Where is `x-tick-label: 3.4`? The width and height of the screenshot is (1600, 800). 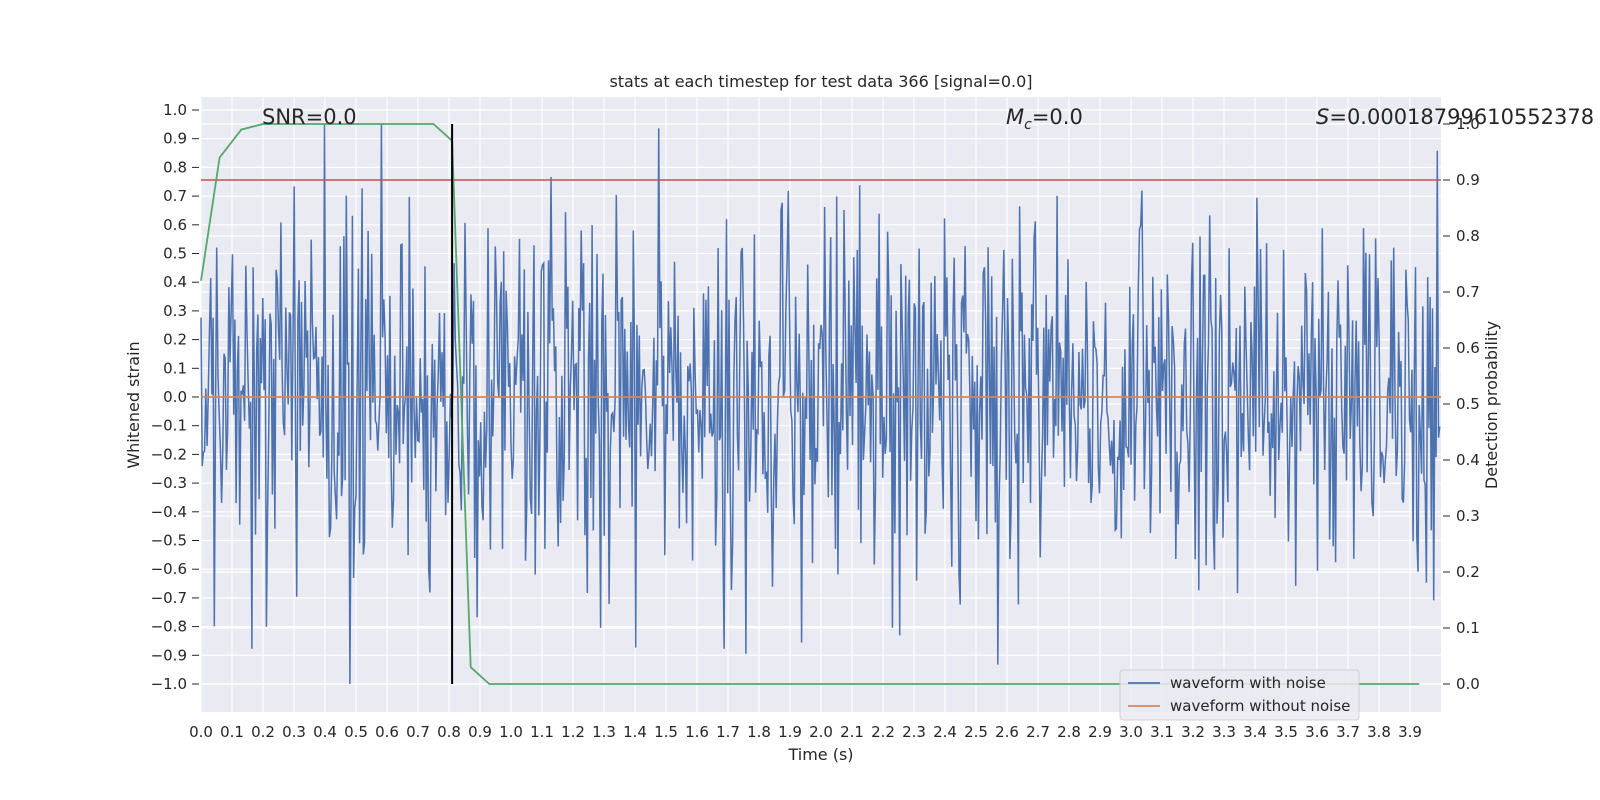
x-tick-label: 3.4 is located at coordinates (1255, 732).